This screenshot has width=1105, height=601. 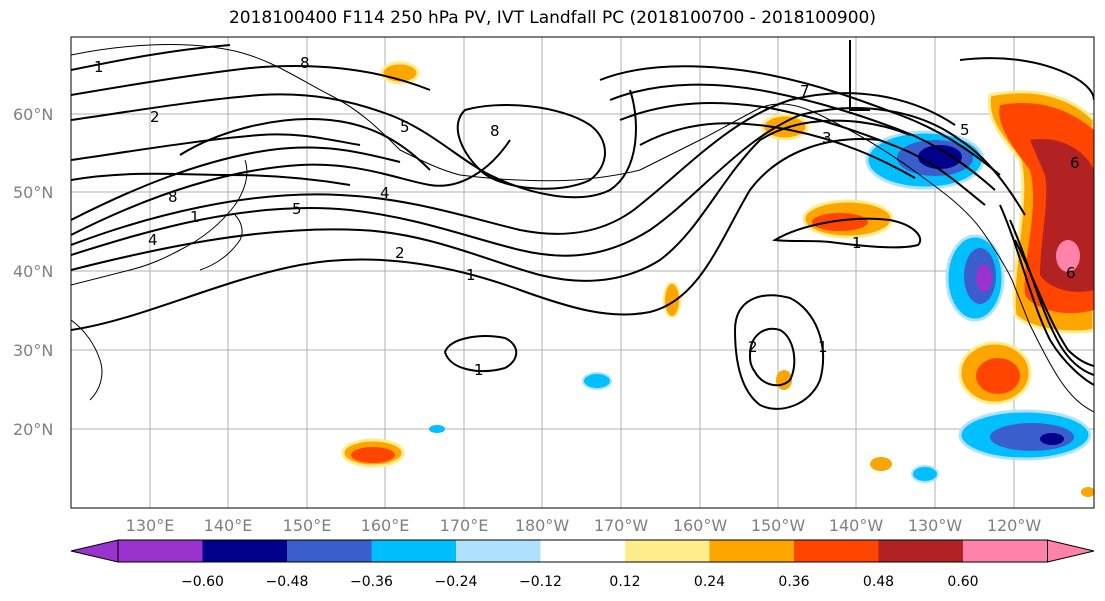 What do you see at coordinates (1014, 525) in the screenshot?
I see `lon-label: 120°W` at bounding box center [1014, 525].